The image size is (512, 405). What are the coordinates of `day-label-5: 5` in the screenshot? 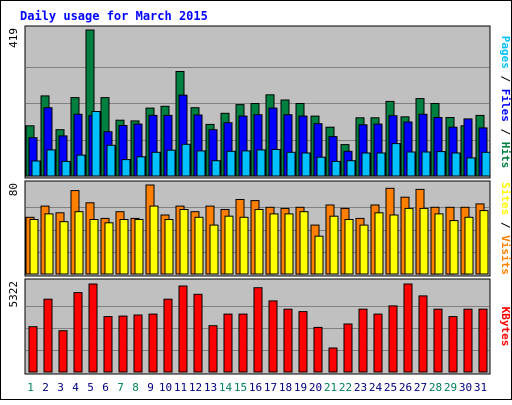 It's located at (90, 387).